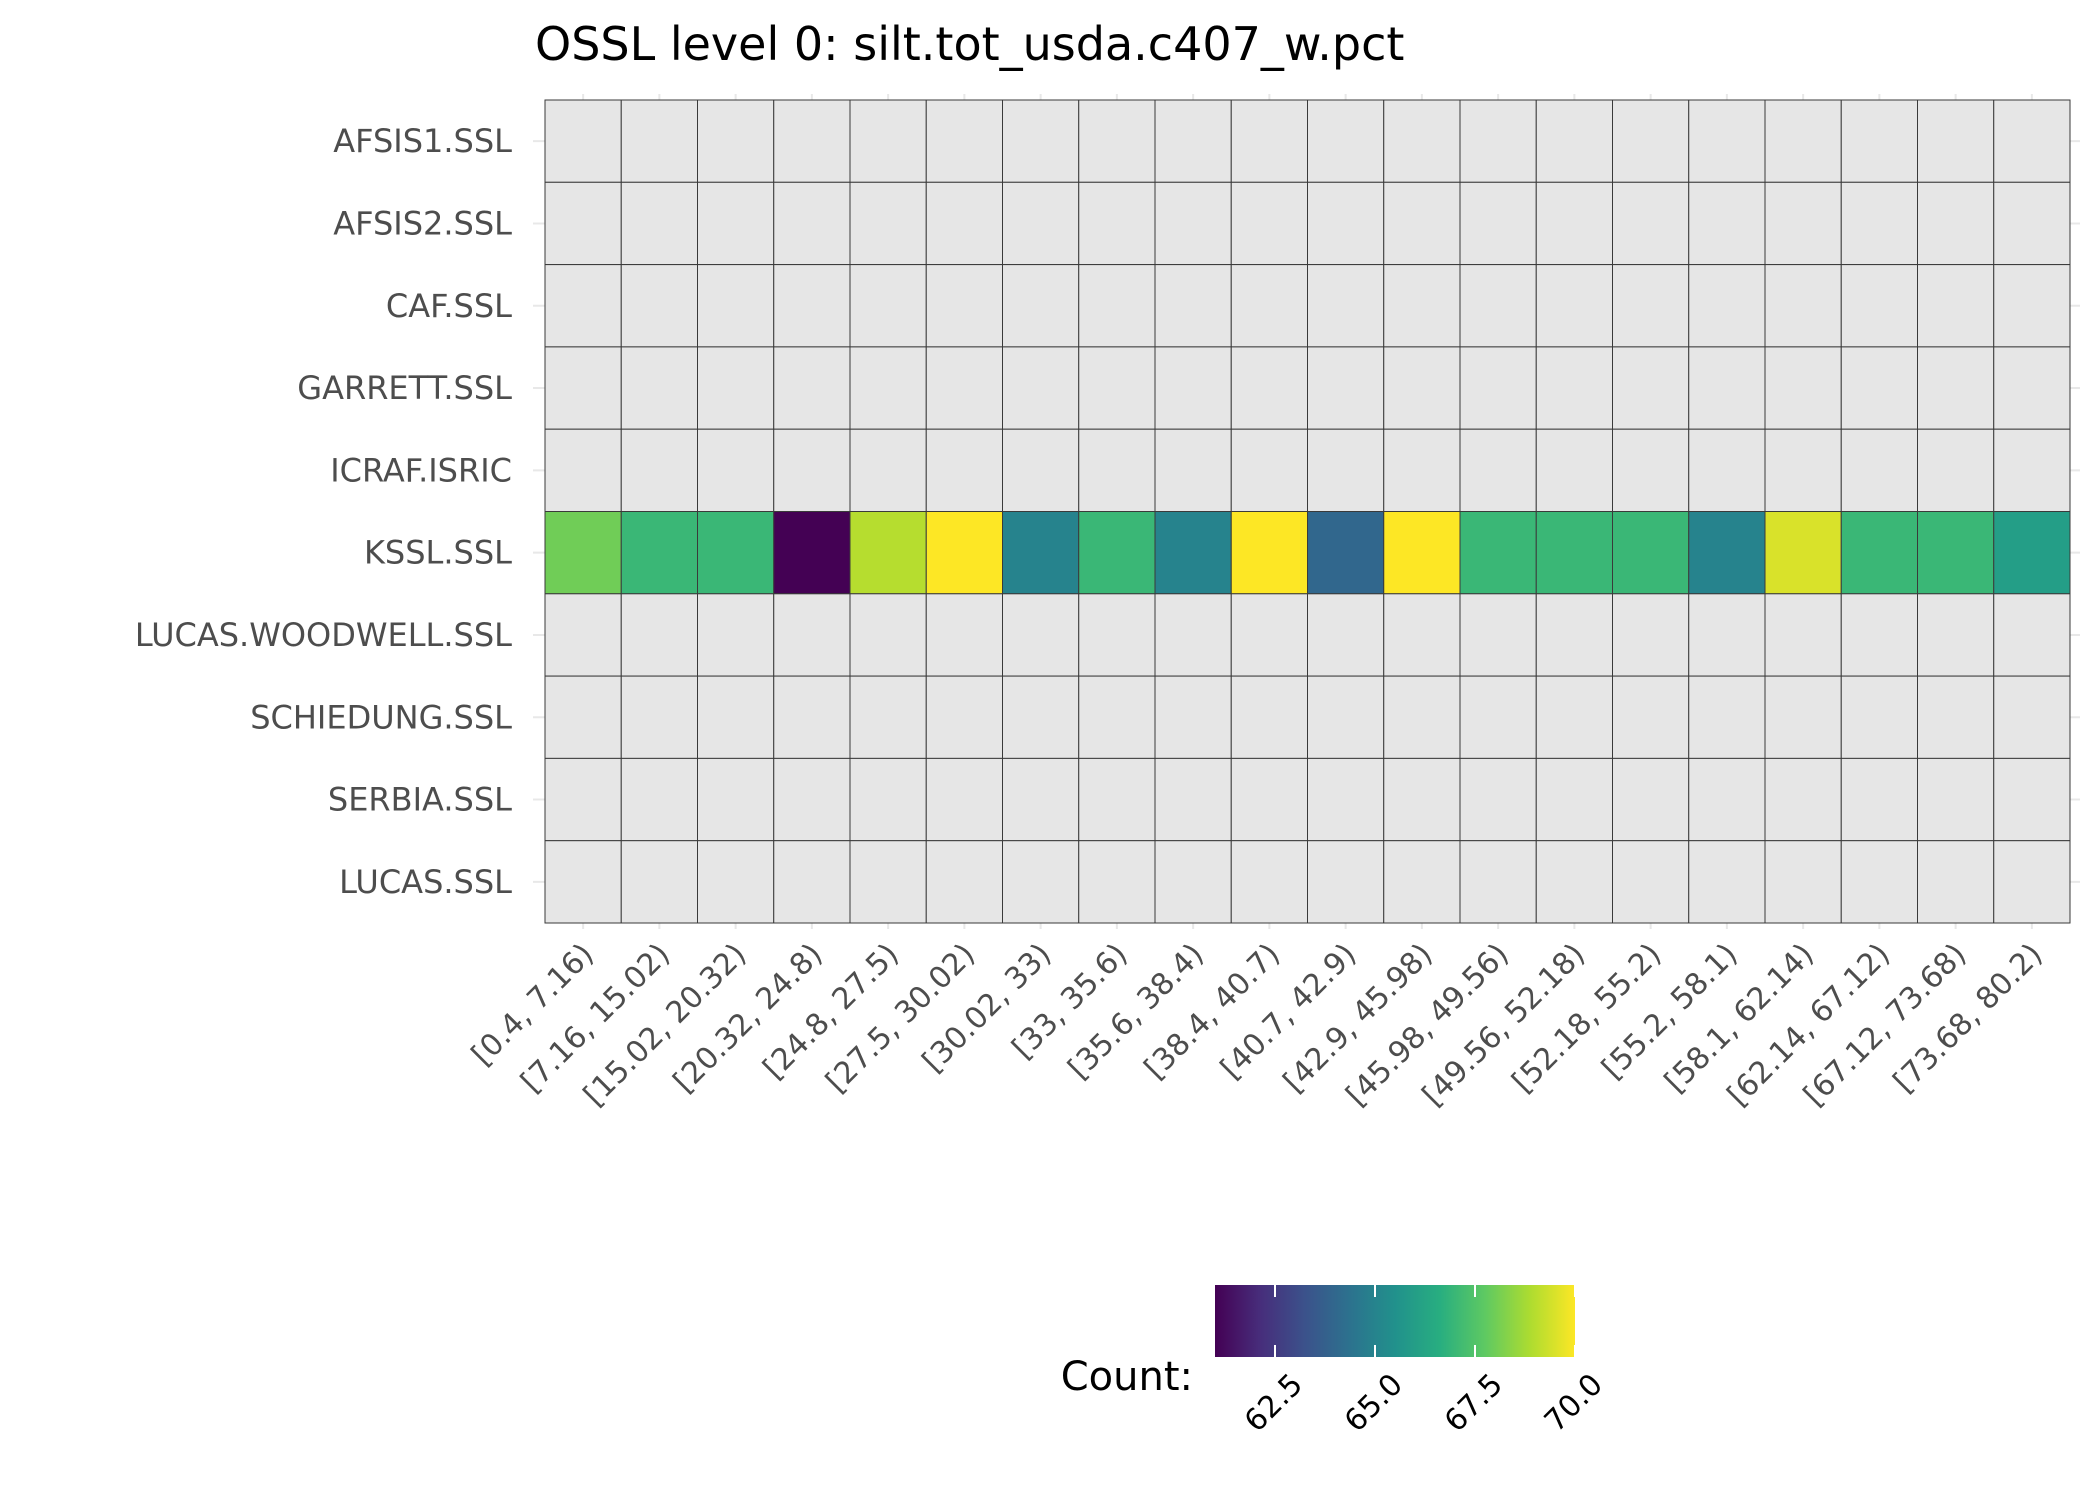 This screenshot has height=1500, width=2100. What do you see at coordinates (420, 800) in the screenshot?
I see `y-tick-label: SERBIA.SSL` at bounding box center [420, 800].